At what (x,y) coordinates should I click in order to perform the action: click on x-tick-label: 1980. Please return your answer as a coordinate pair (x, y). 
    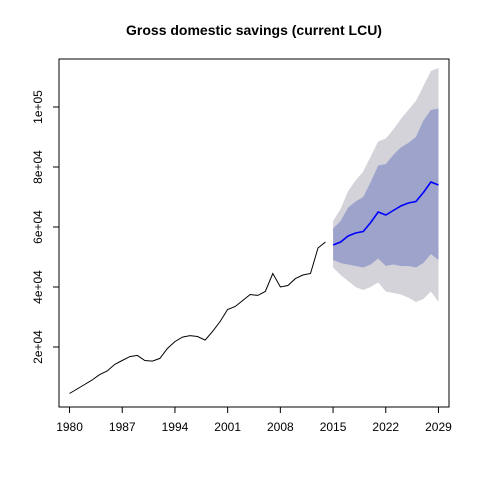
    Looking at the image, I should click on (69, 427).